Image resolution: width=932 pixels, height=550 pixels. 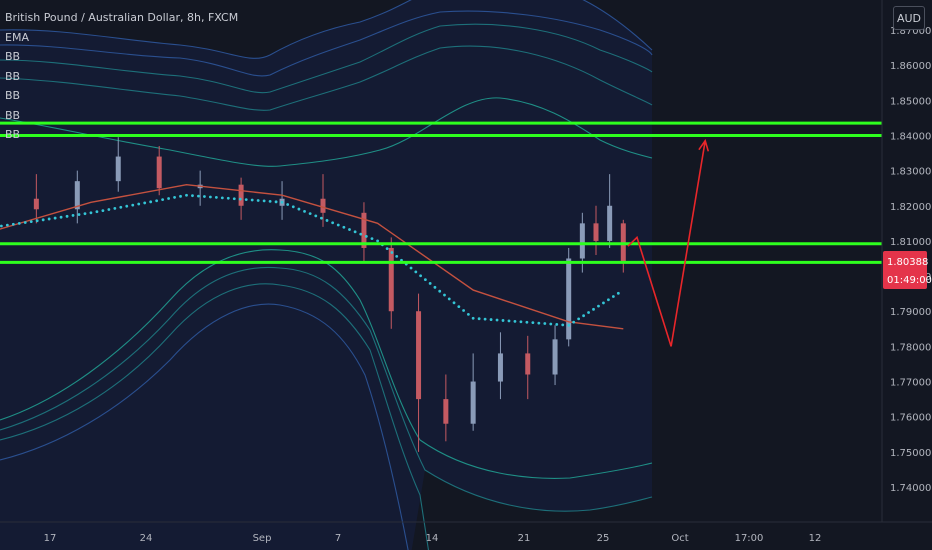 What do you see at coordinates (13, 95) in the screenshot?
I see `legend-bb-3: BB` at bounding box center [13, 95].